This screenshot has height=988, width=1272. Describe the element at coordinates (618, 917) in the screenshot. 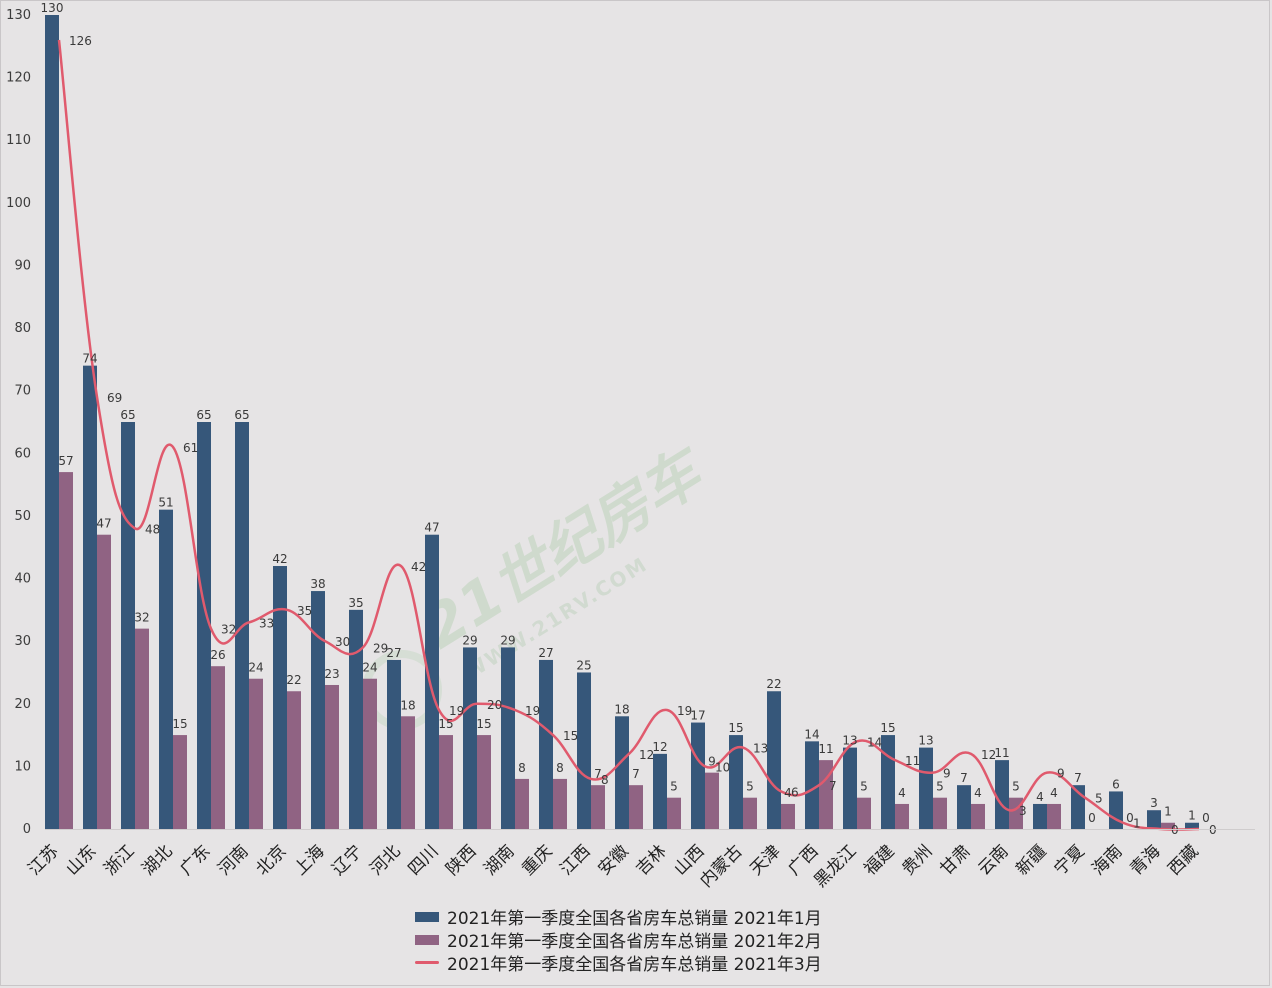

I see `legend-item-jan: 2021年第一季度全国各省房车总销量 2021年1月` at that location.